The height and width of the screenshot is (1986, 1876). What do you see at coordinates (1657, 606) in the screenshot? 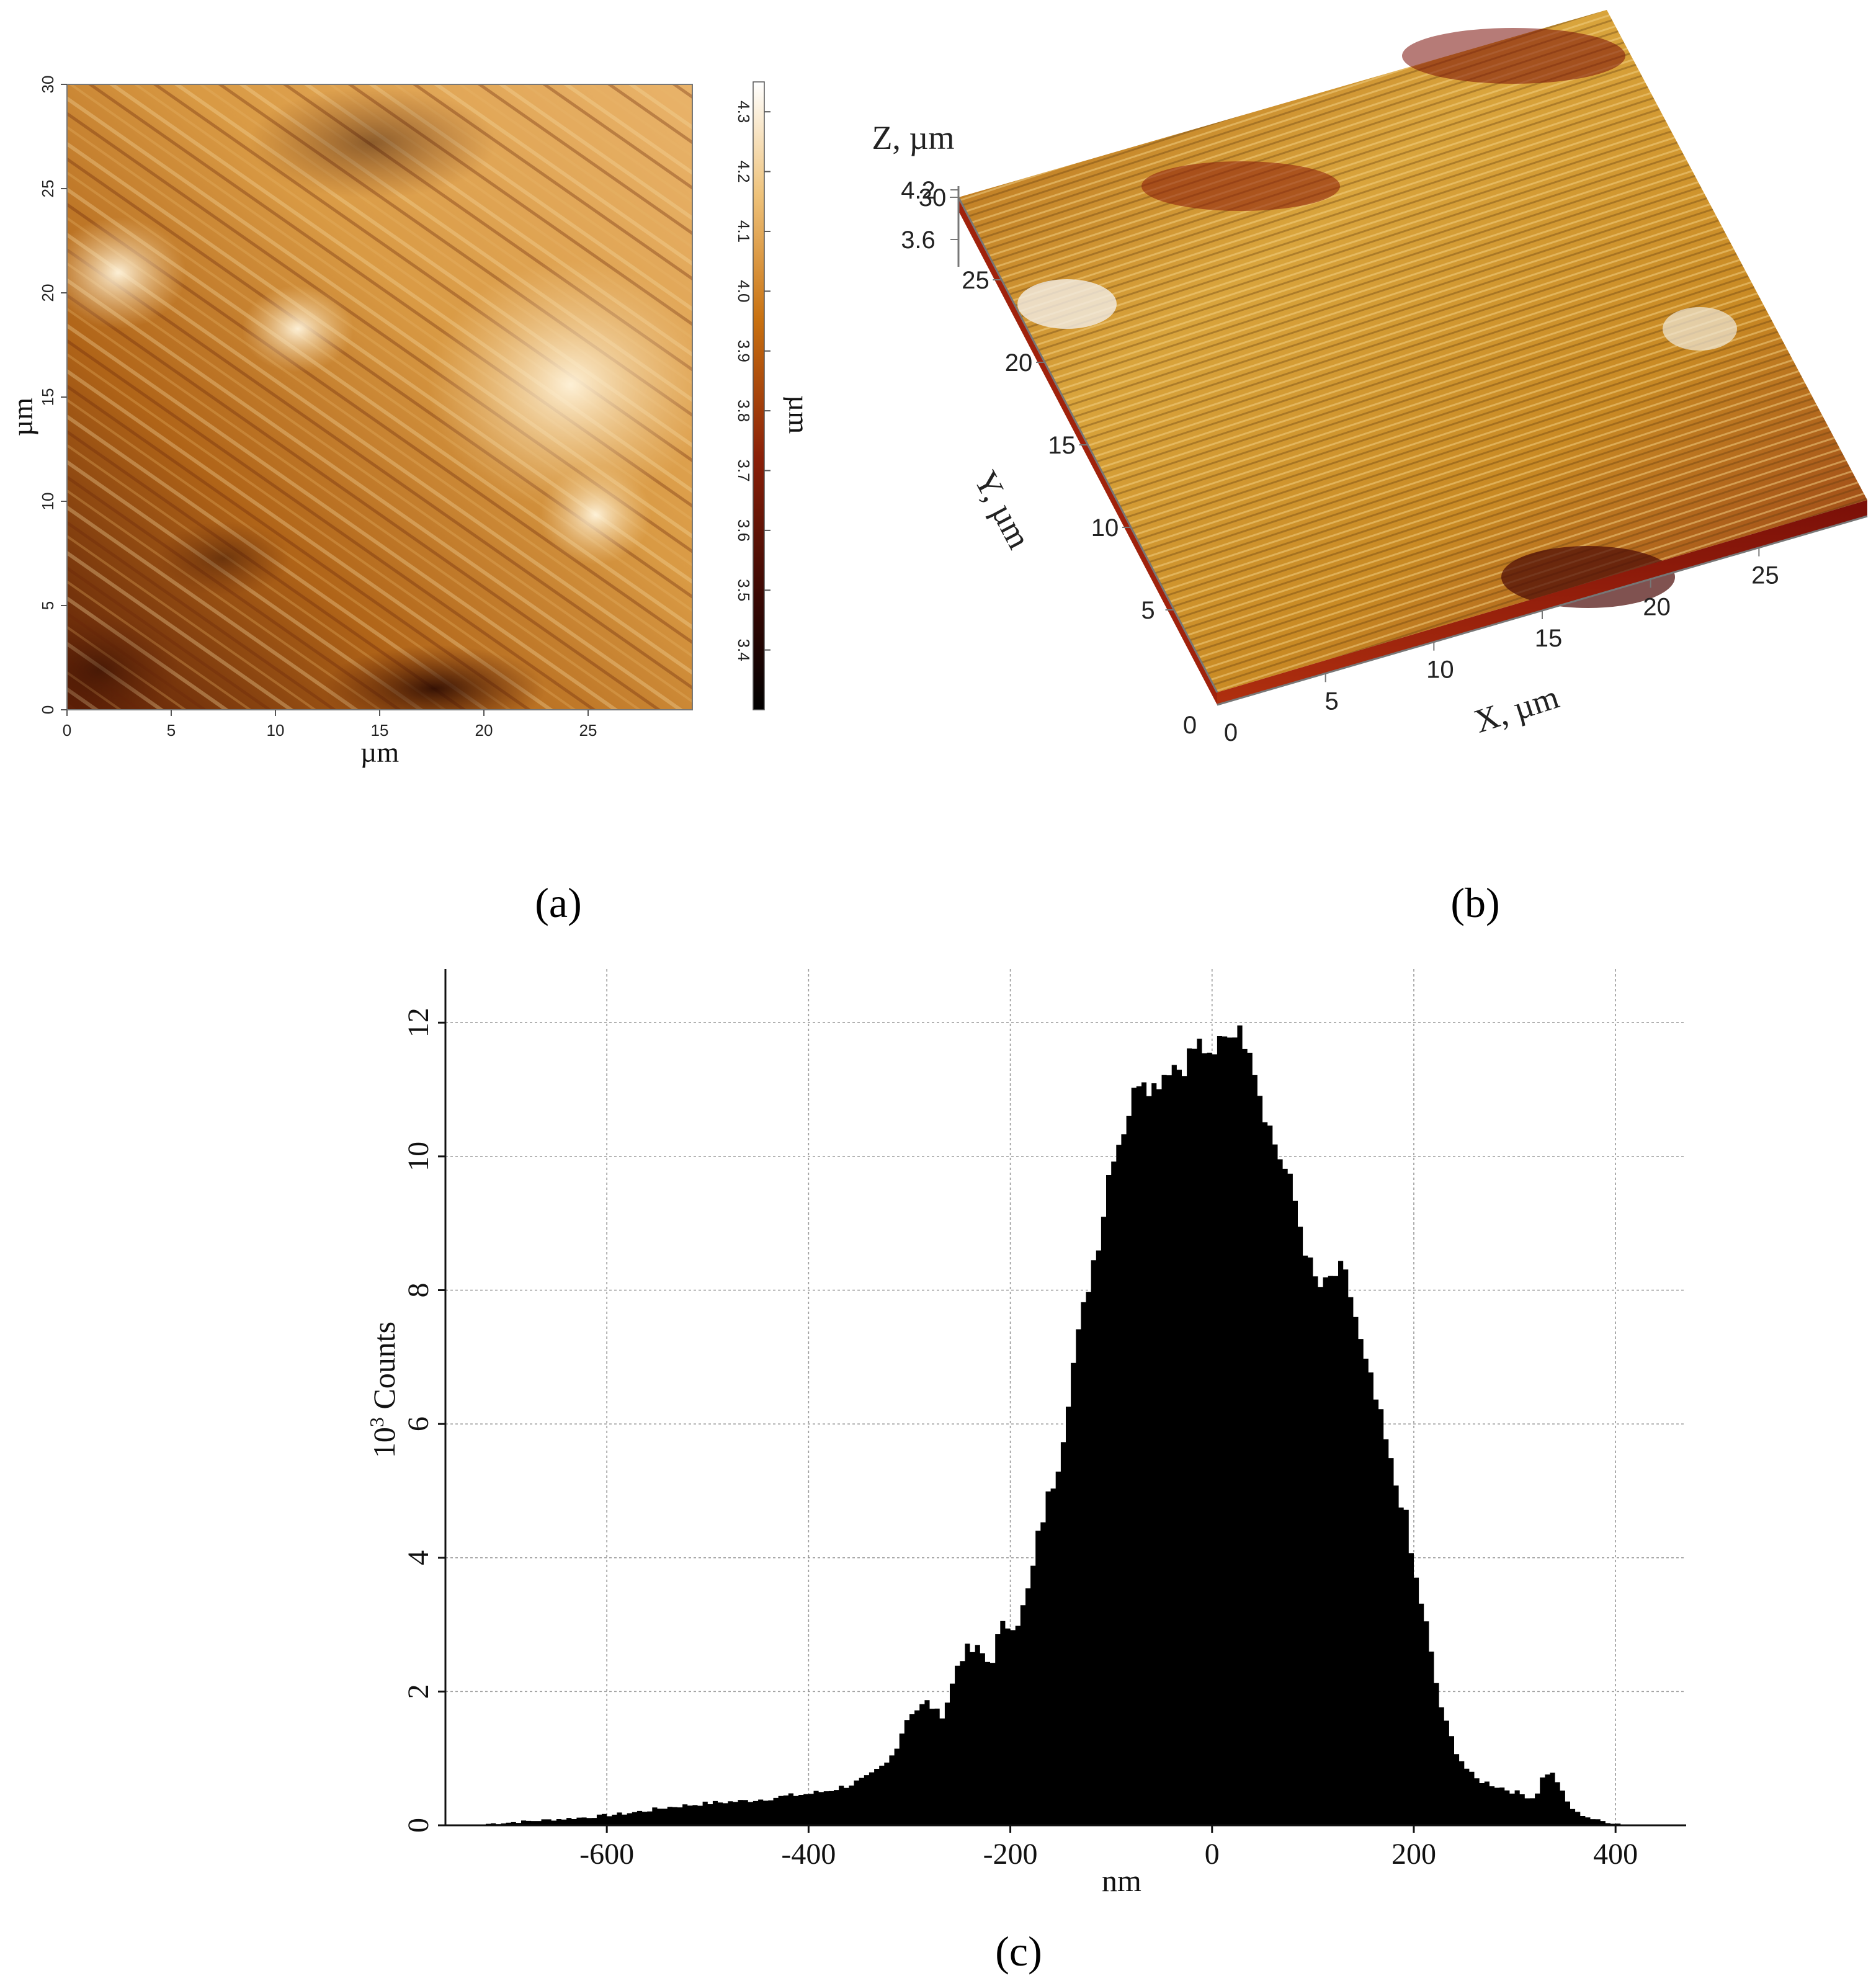
I see `b-x-tick-label: 20` at bounding box center [1657, 606].